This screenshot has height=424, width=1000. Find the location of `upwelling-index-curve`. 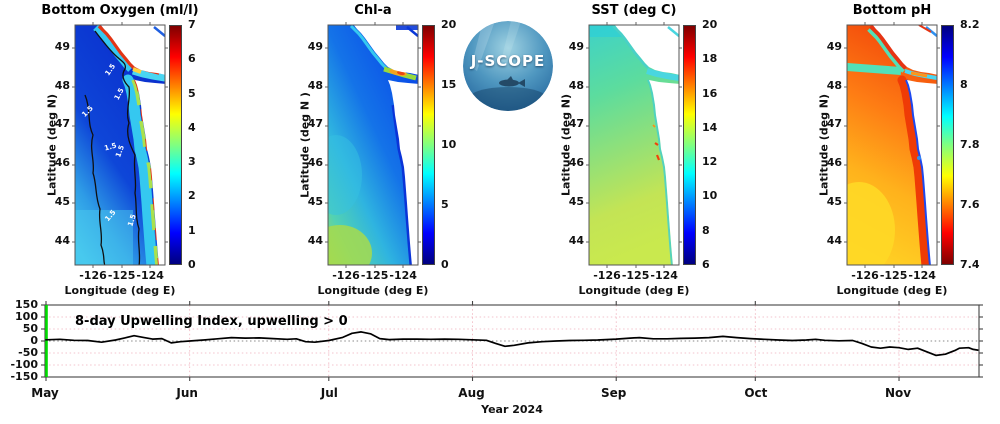

upwelling-index-curve is located at coordinates (512, 344).